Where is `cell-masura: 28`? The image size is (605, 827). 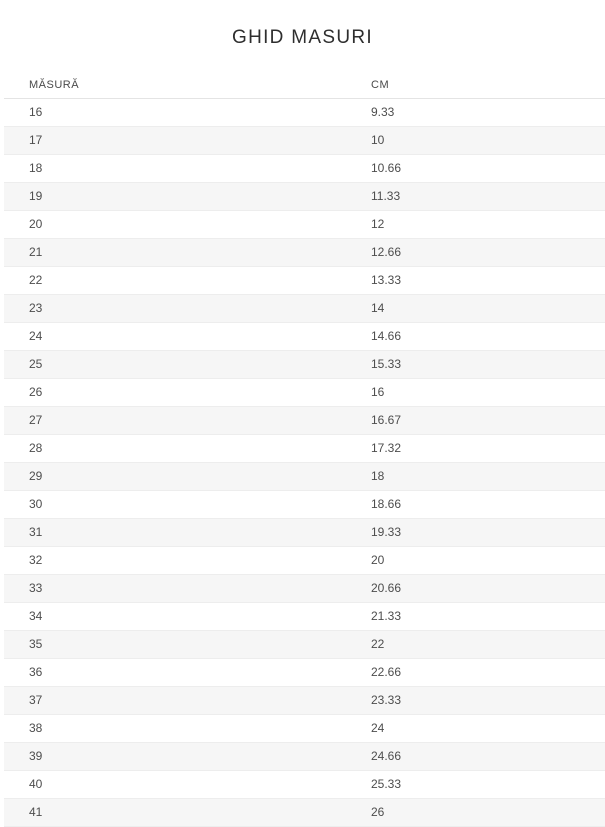
cell-masura: 28 is located at coordinates (177, 448).